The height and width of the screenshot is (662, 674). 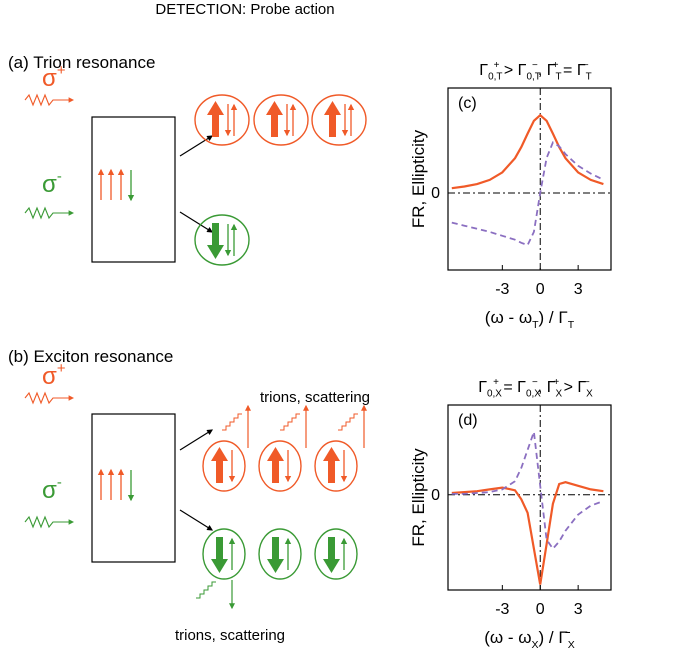 I want to click on chart-title: Γ0,T+ > Γ0,T−, ΓT+ = ΓT−, so click(x=535, y=71).